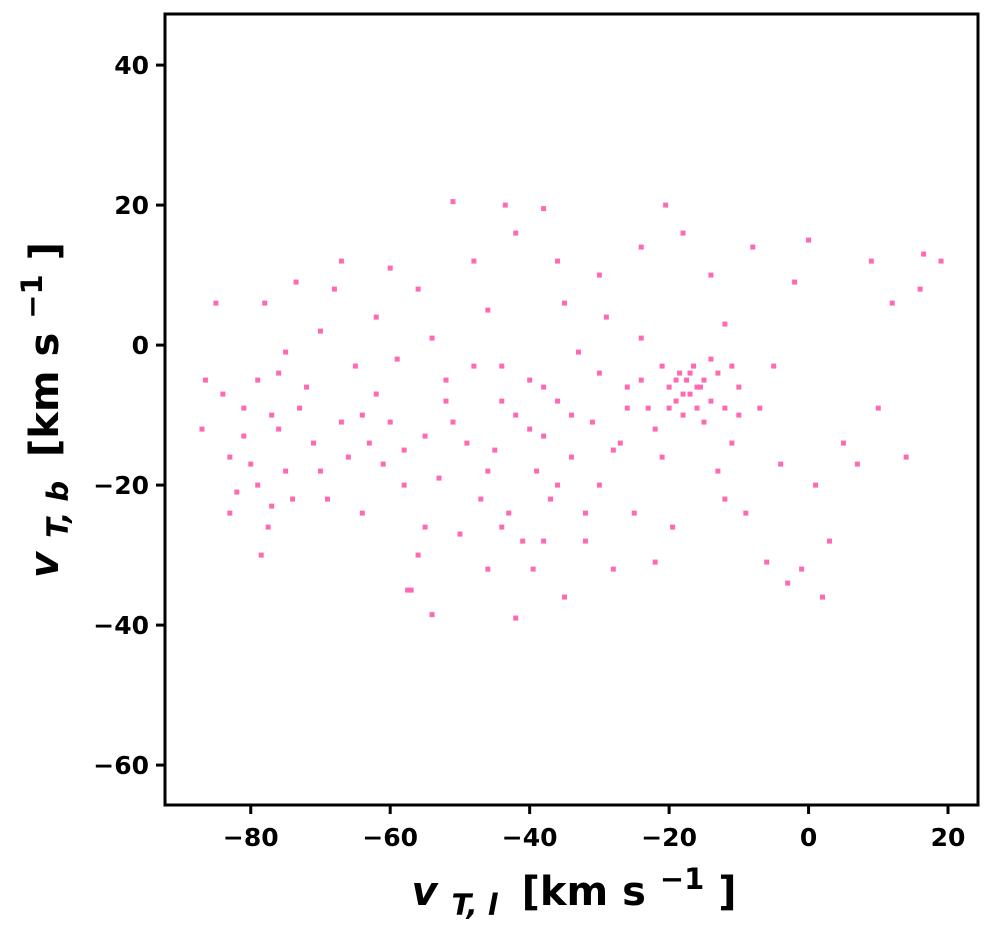 This screenshot has height=934, width=994. What do you see at coordinates (121, 485) in the screenshot?
I see `y-tick-label: −20` at bounding box center [121, 485].